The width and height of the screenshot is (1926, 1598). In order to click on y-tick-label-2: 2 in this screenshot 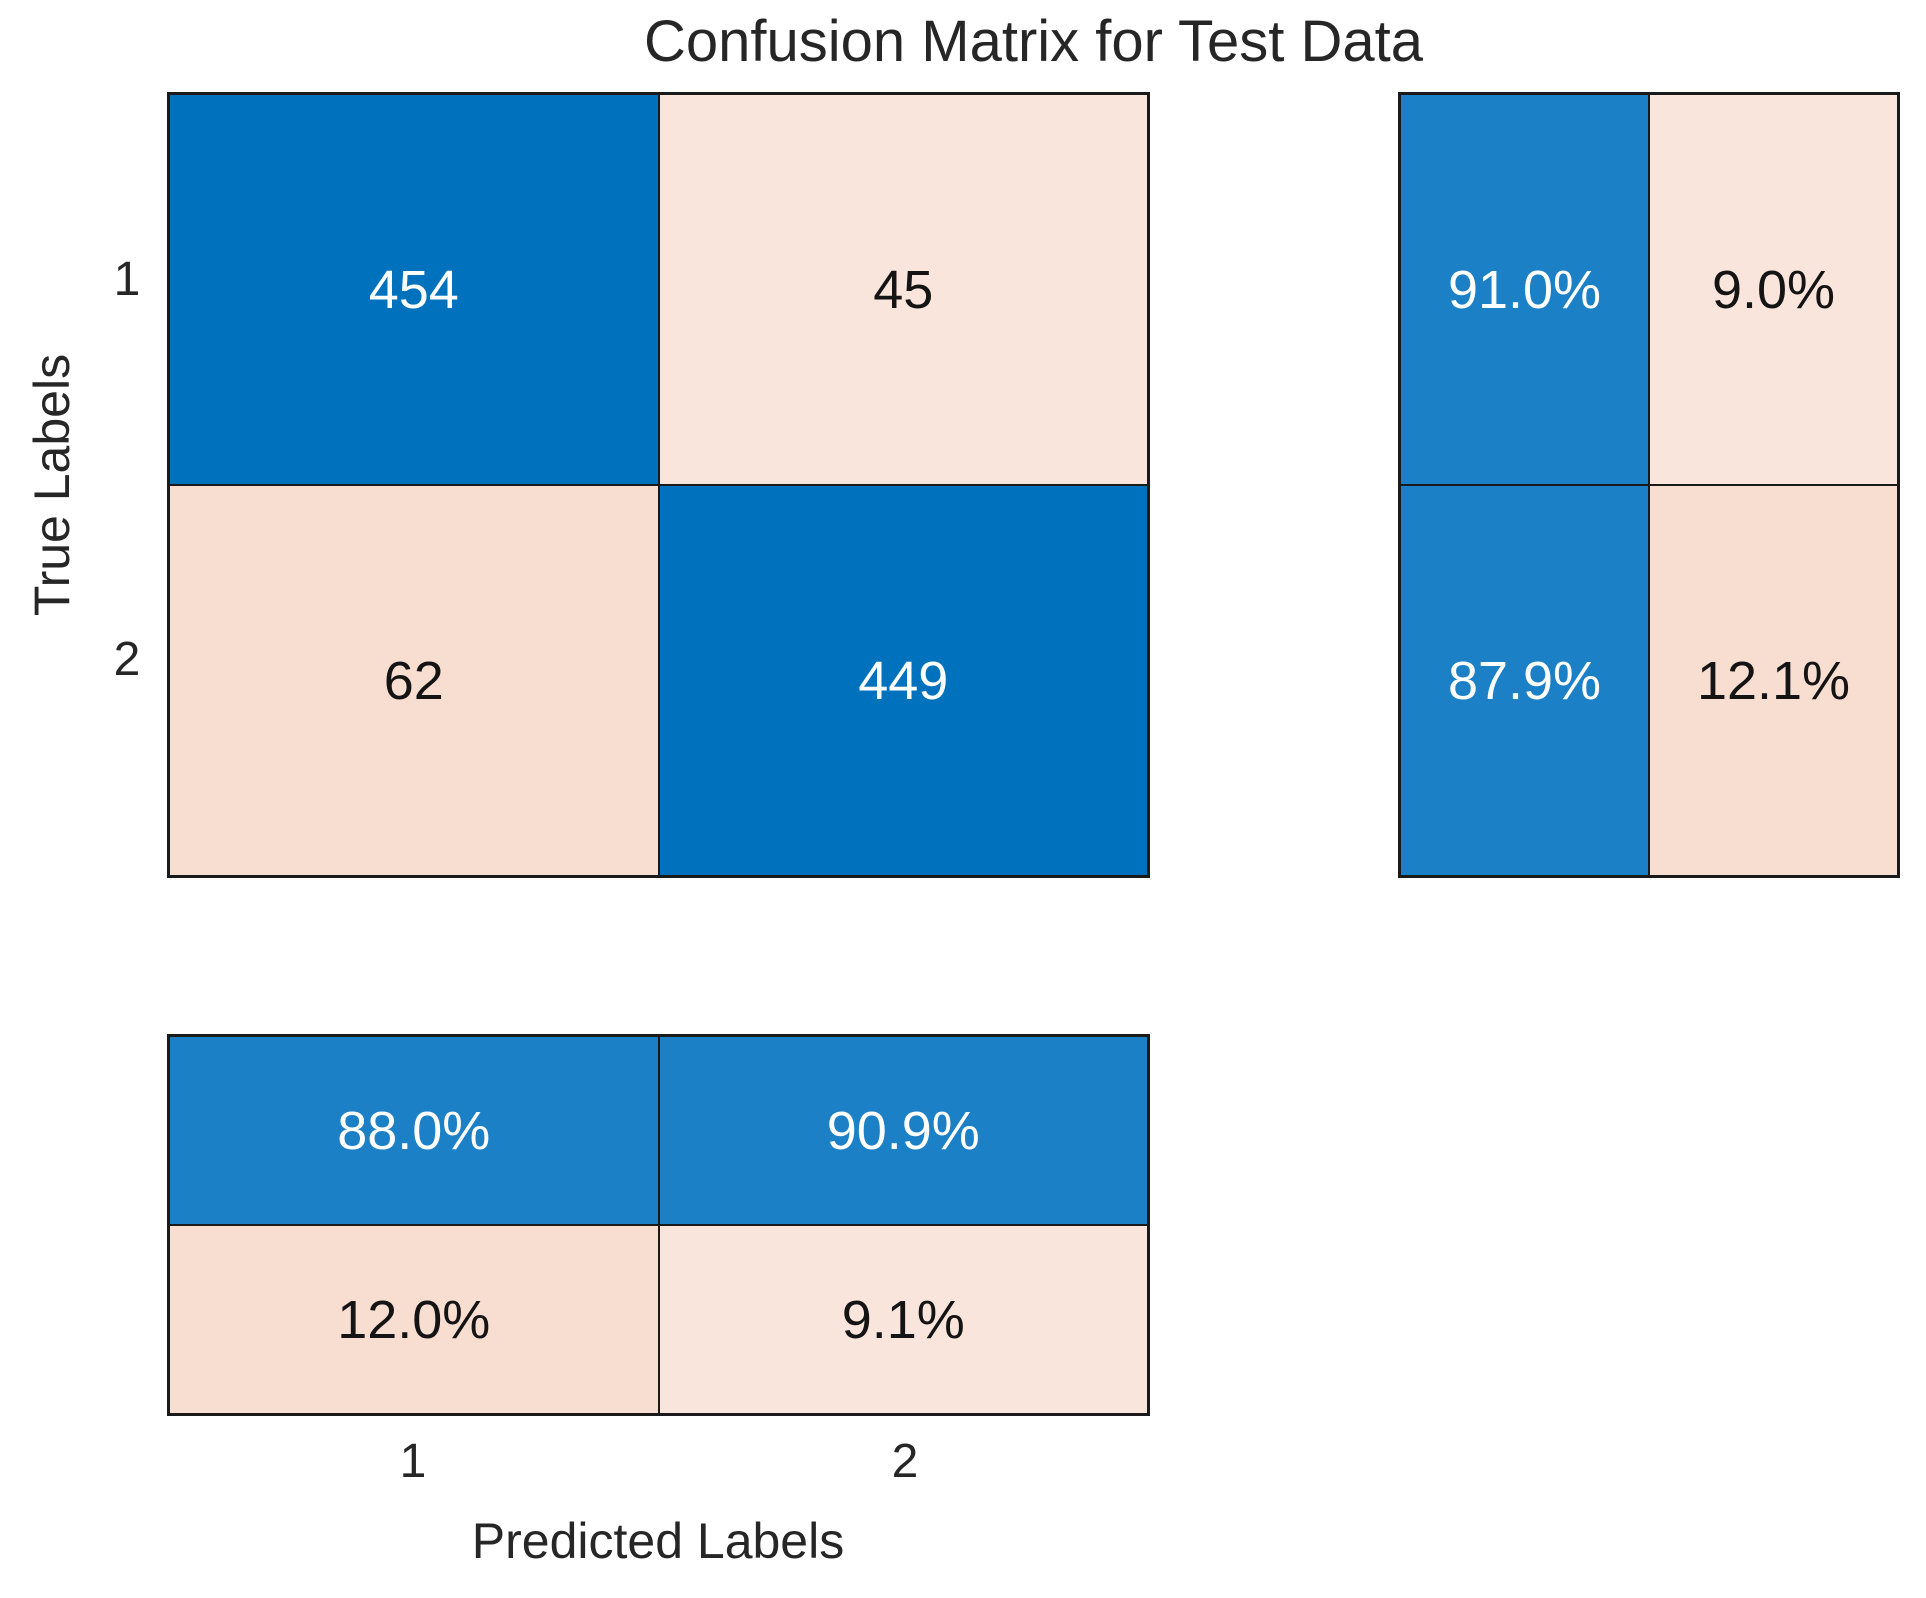, I will do `click(127, 659)`.